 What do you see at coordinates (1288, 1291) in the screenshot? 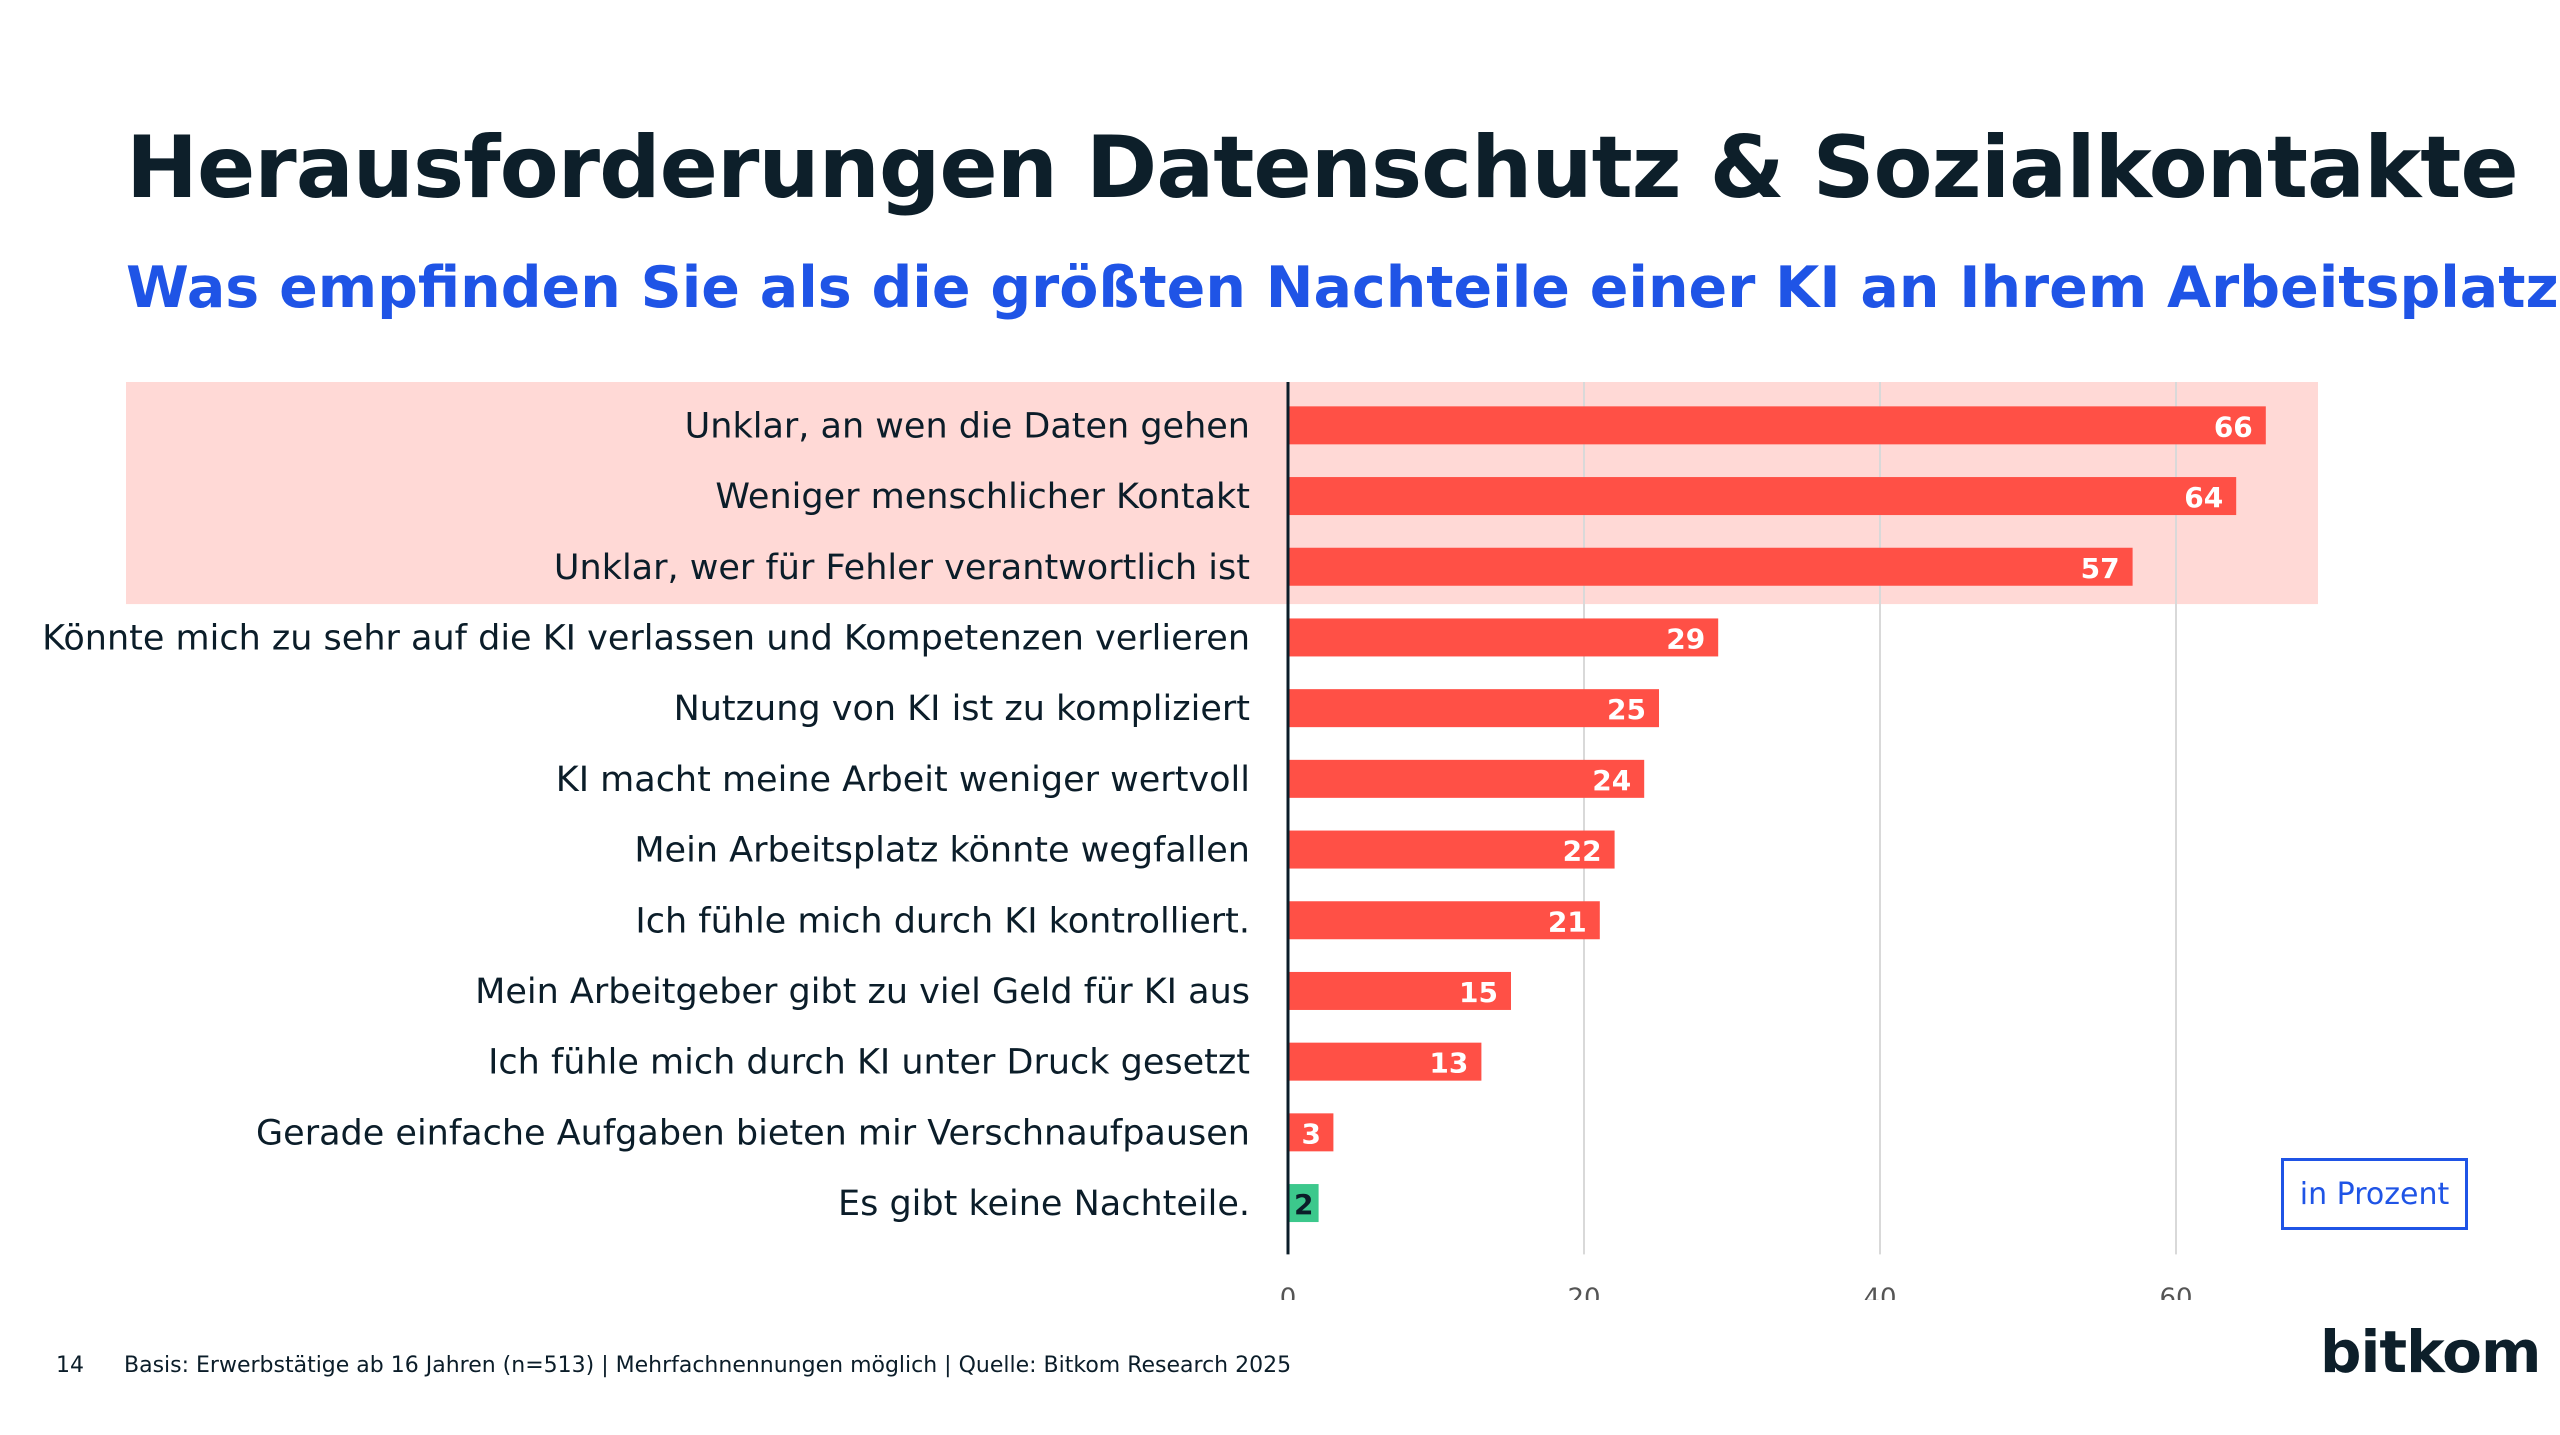
I see `x-tick-label: 0` at bounding box center [1288, 1291].